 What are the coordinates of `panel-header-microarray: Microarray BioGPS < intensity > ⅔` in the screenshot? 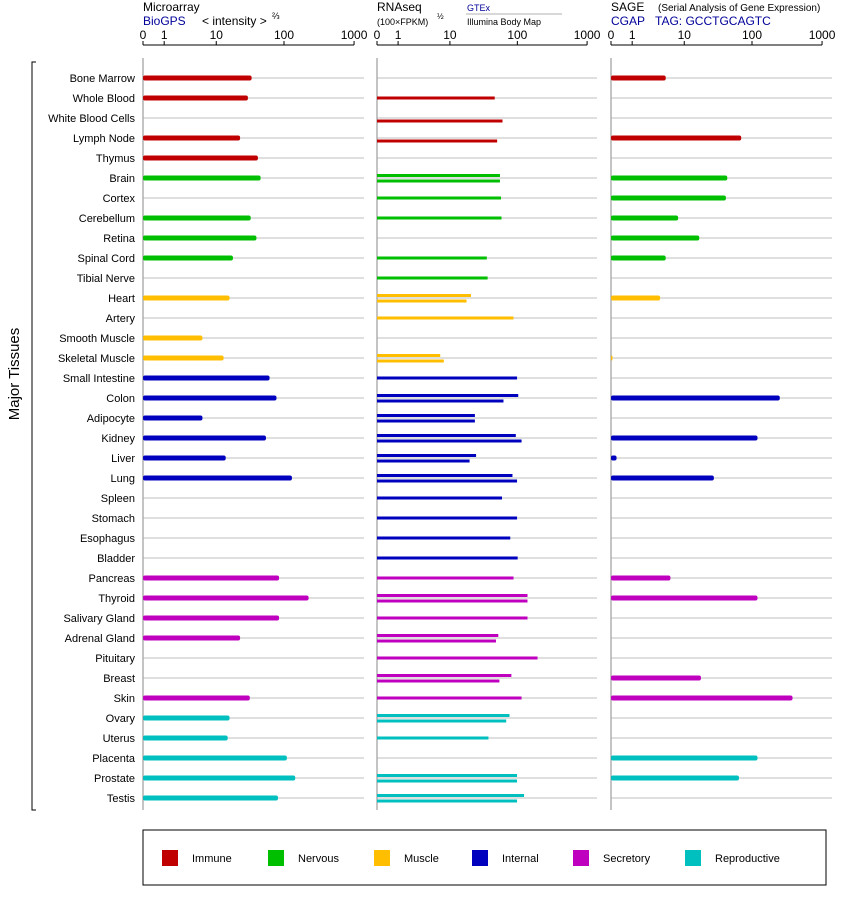 It's located at (211, 14).